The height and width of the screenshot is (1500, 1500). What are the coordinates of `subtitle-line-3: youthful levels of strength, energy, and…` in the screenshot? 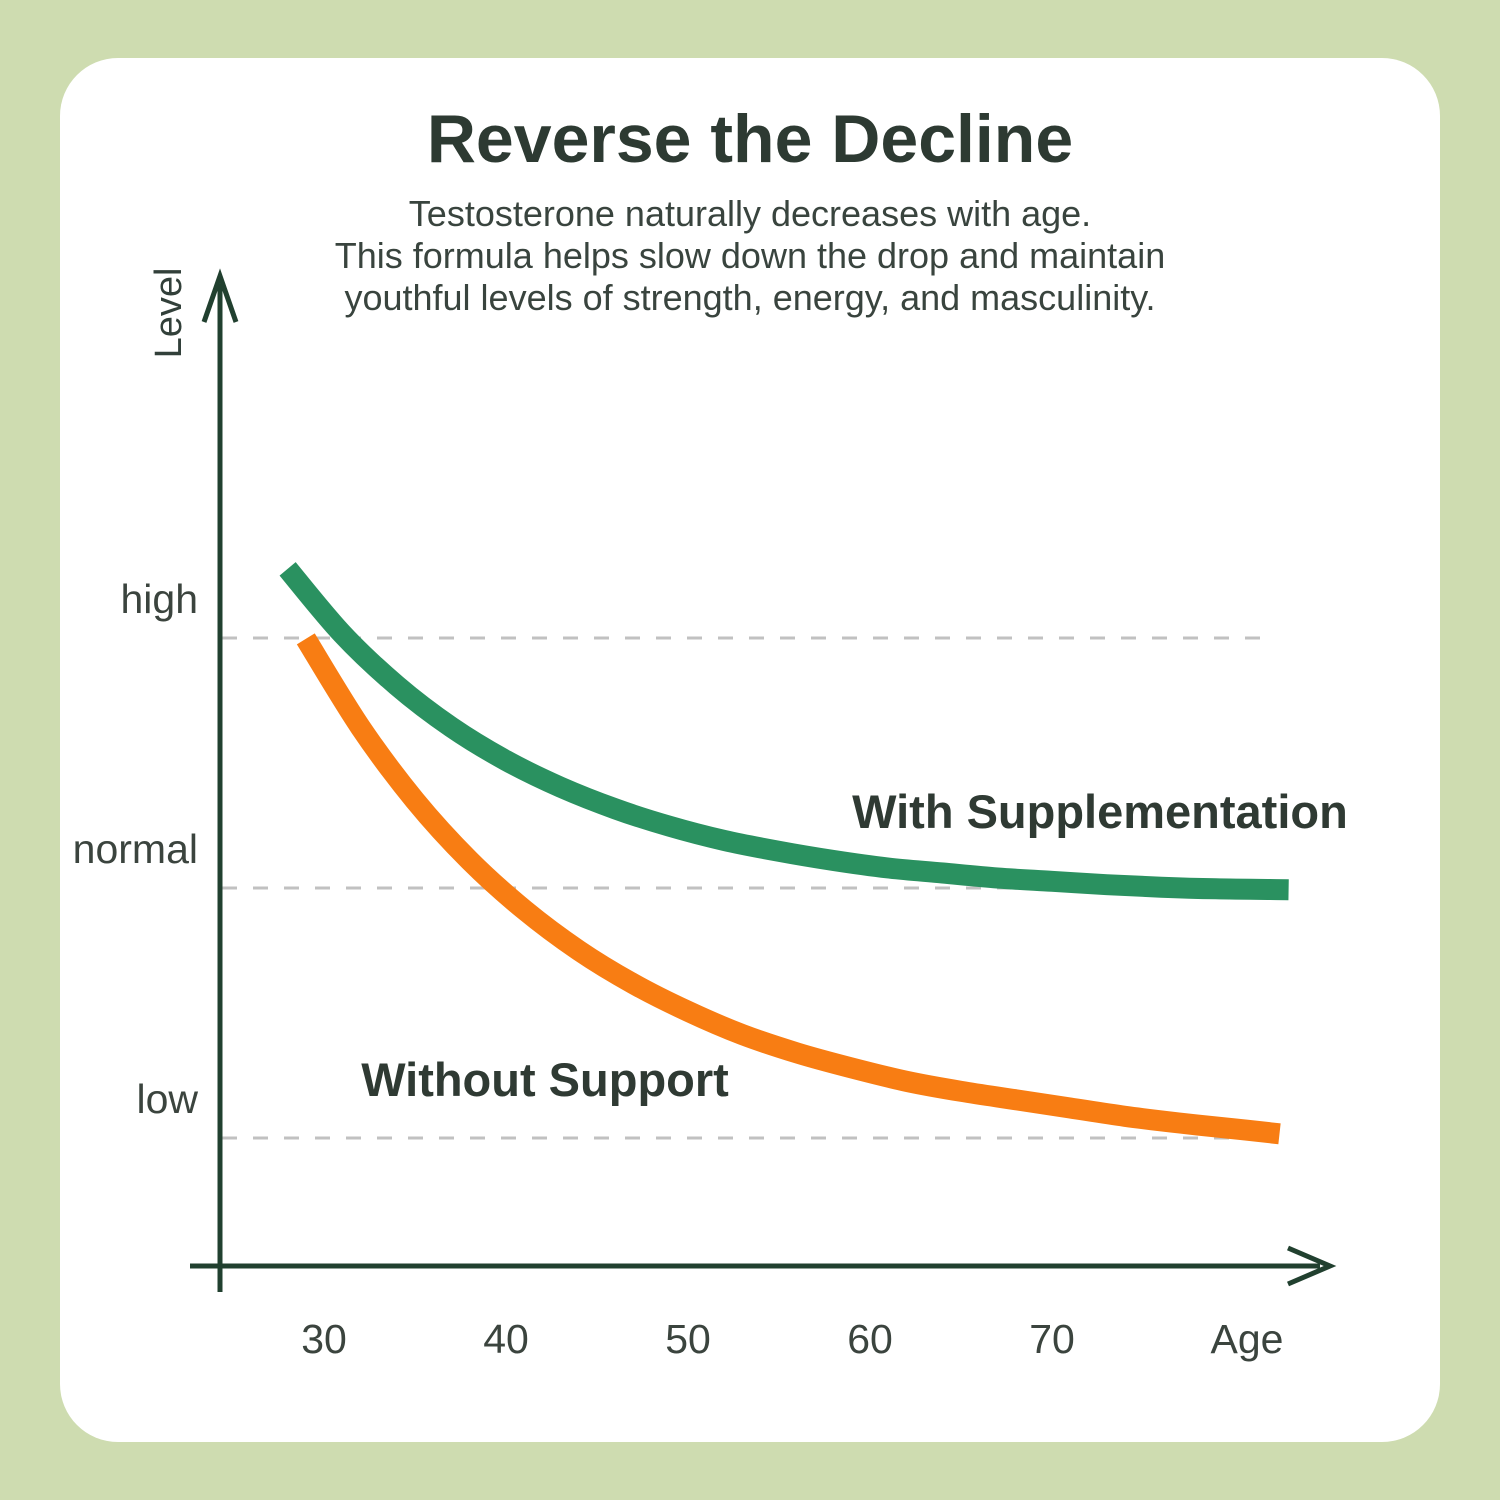 It's located at (750, 297).